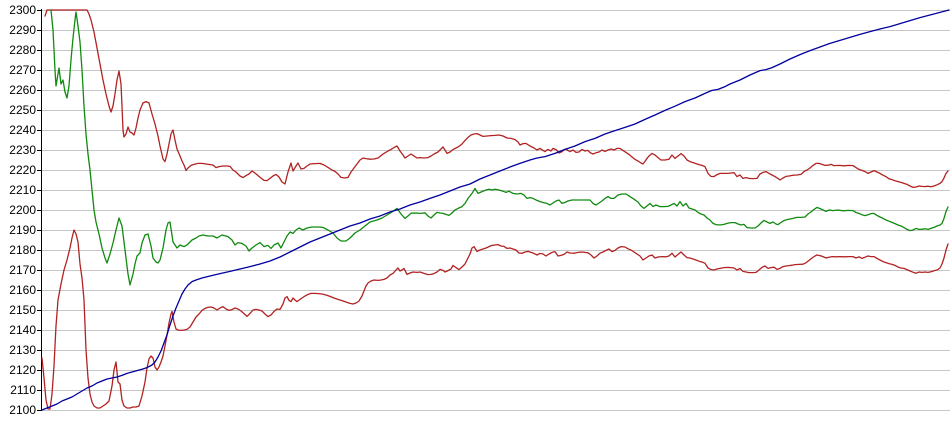 The height and width of the screenshot is (435, 950). Describe the element at coordinates (22, 310) in the screenshot. I see `y-axis-label: 2150` at that location.